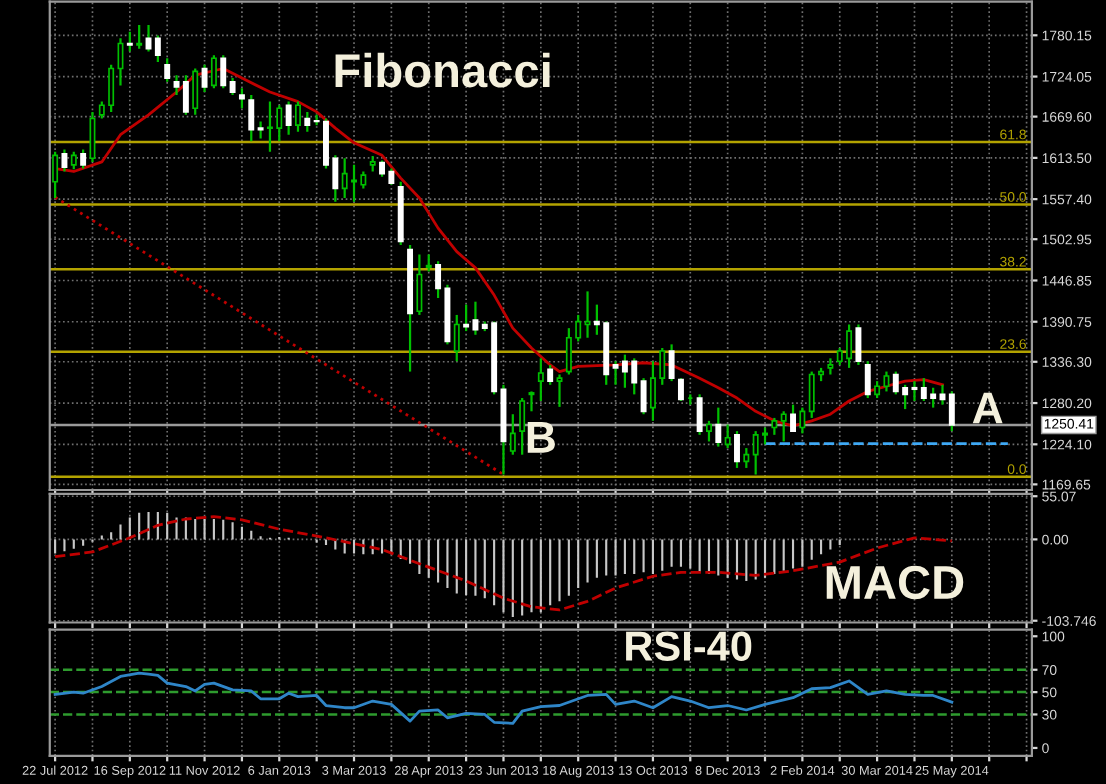 Image resolution: width=1106 pixels, height=784 pixels. What do you see at coordinates (987, 408) in the screenshot?
I see `annotation: A` at bounding box center [987, 408].